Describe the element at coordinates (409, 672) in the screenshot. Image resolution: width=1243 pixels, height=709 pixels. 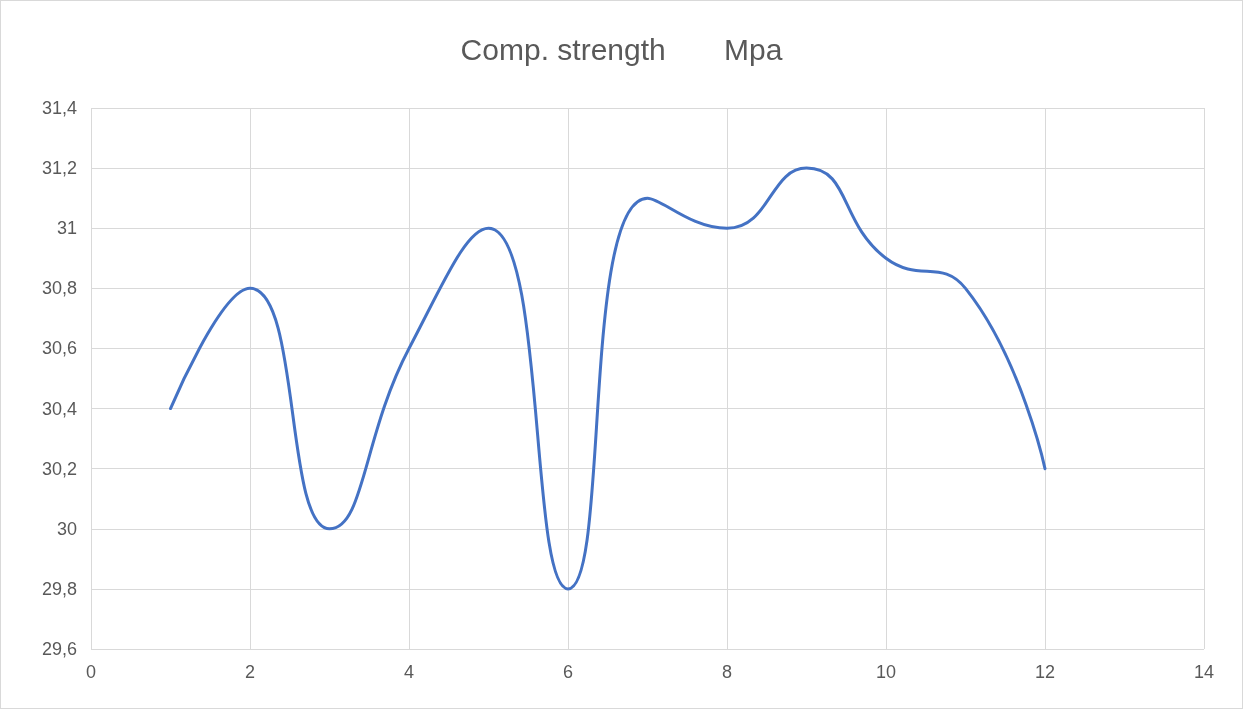
I see `x-tick-label: 4` at that location.